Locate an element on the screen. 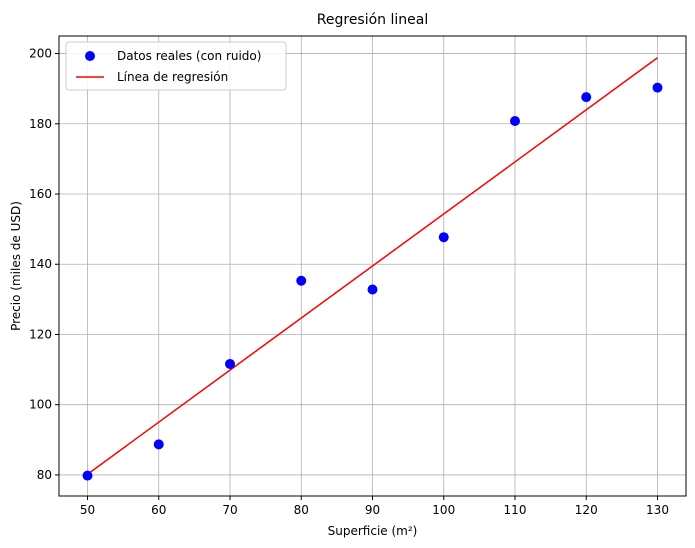 Image resolution: width=695 pixels, height=548 pixels. legend-box is located at coordinates (176, 66).